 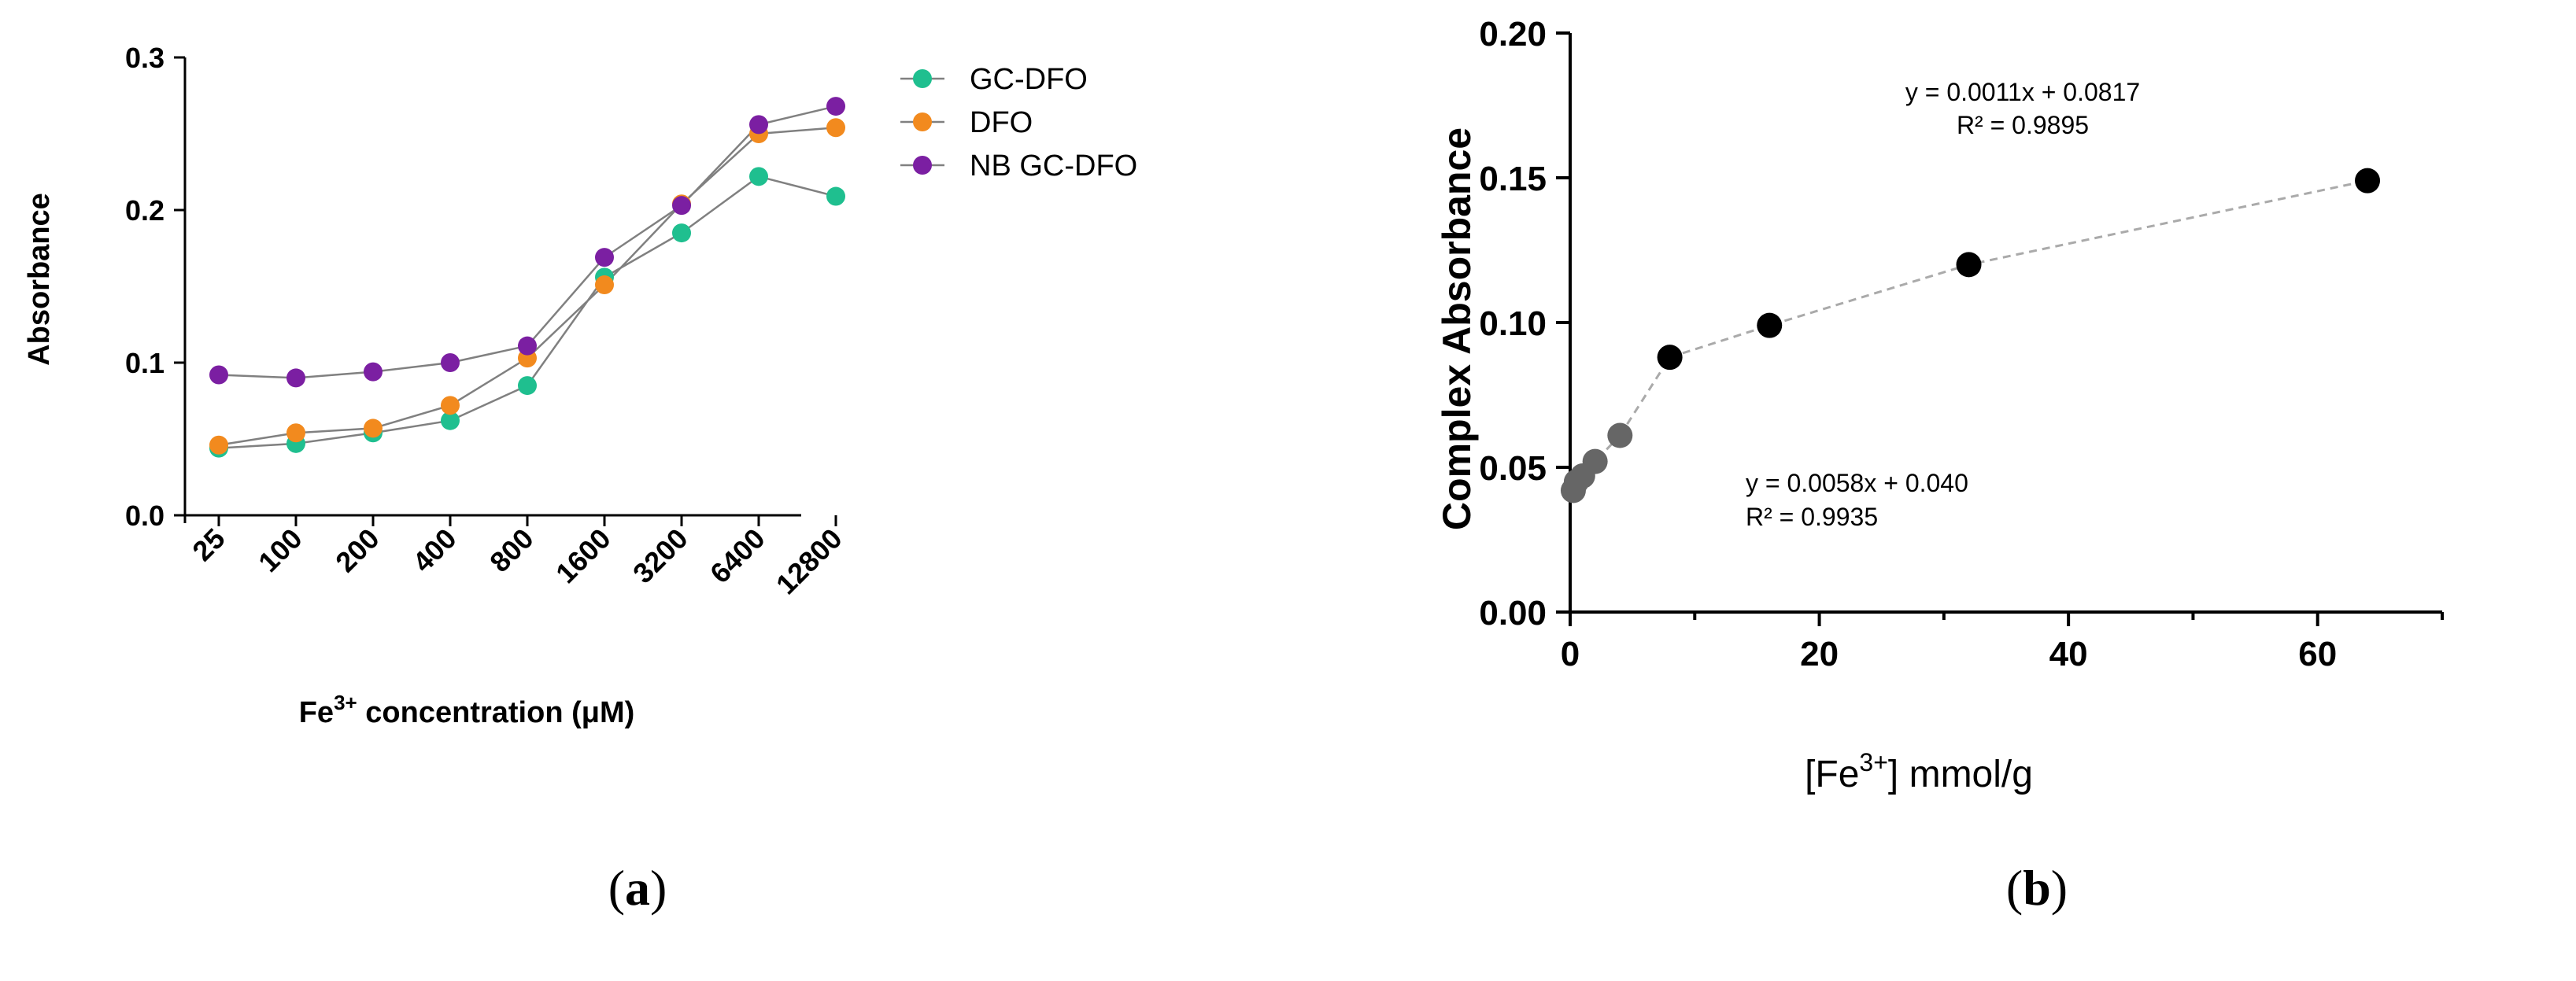 I want to click on chart-b-x-tick-label: 0, so click(x=1570, y=654).